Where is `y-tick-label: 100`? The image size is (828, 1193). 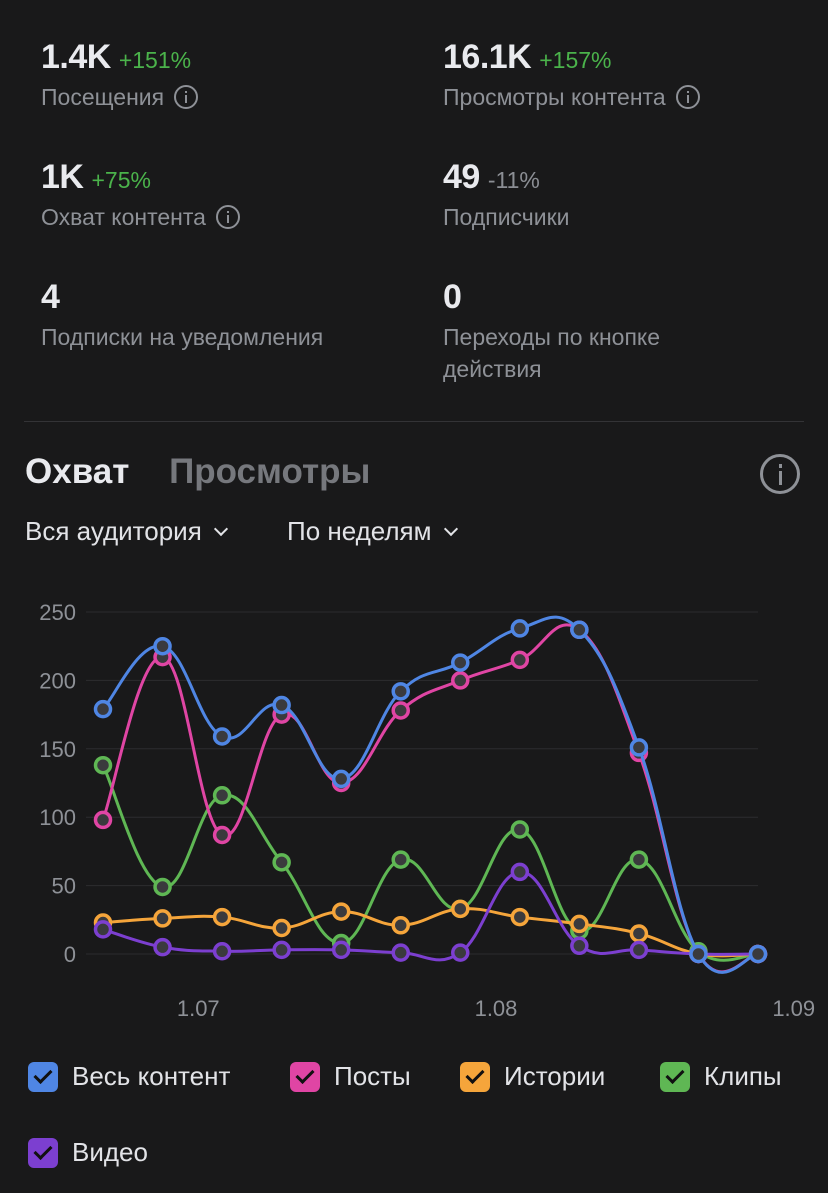
y-tick-label: 100 is located at coordinates (57, 817).